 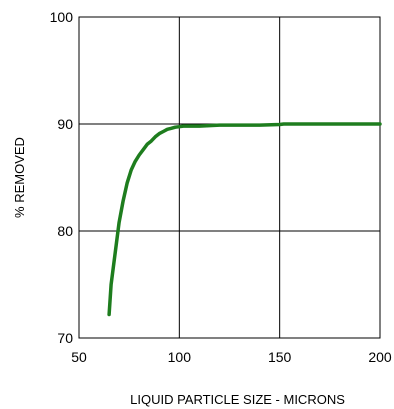 What do you see at coordinates (380, 357) in the screenshot?
I see `x-tick-label: 200` at bounding box center [380, 357].